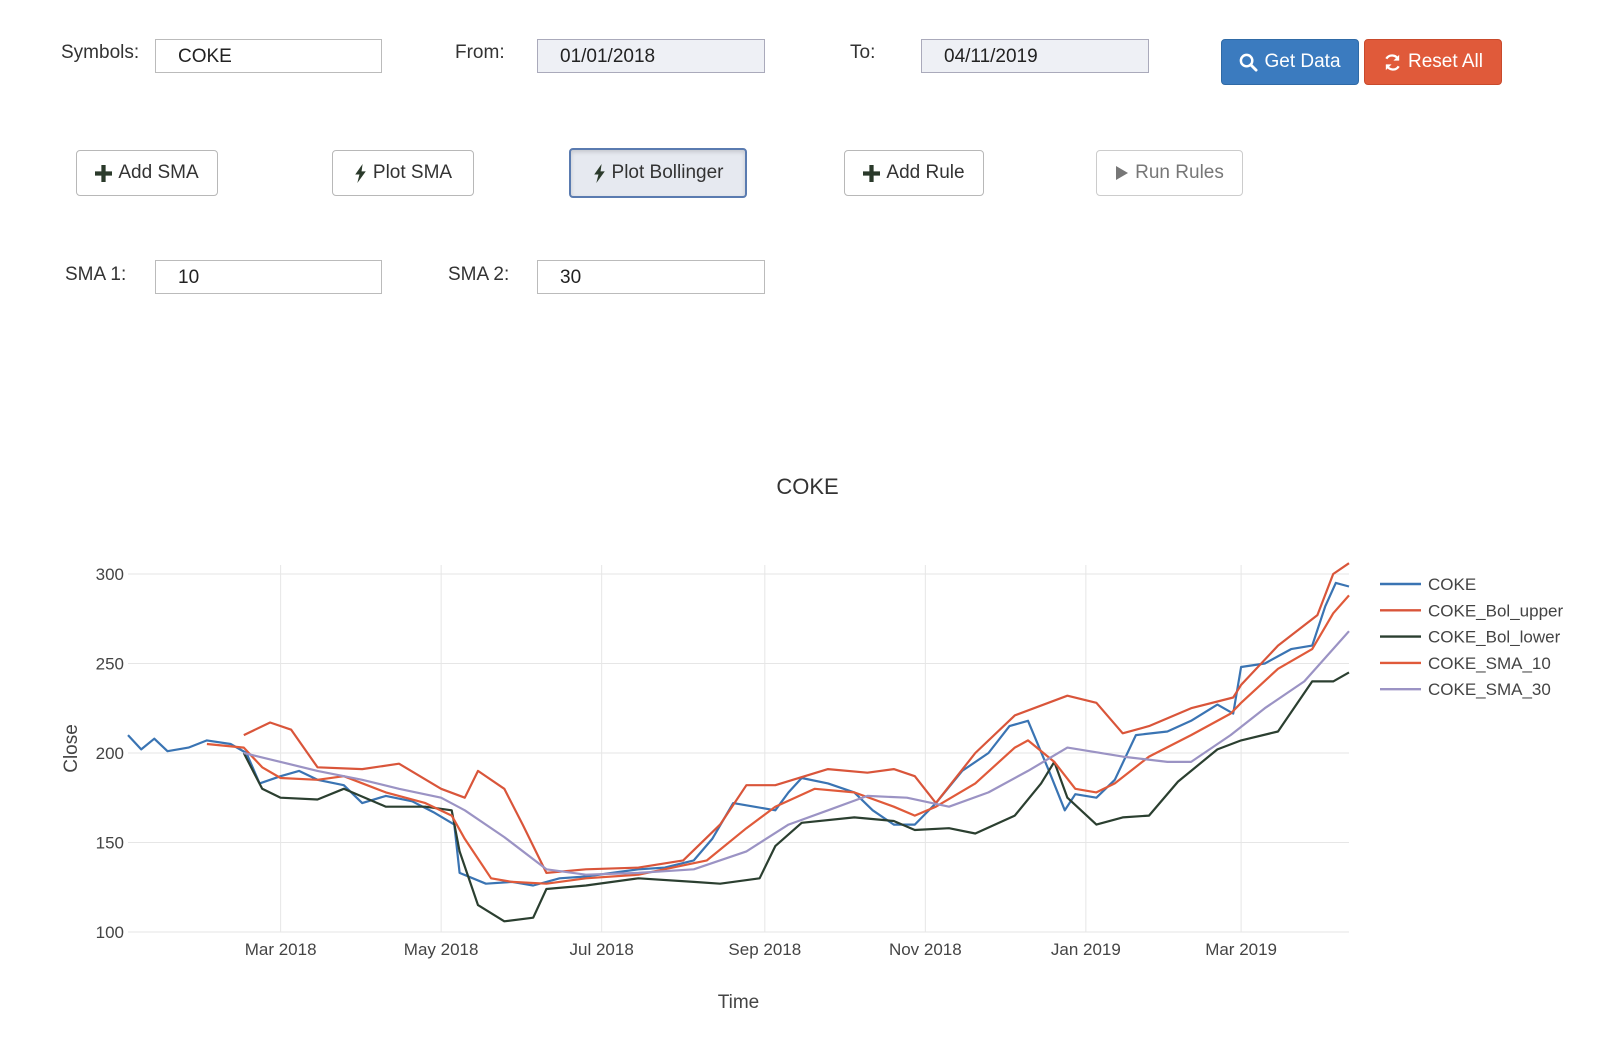 Image resolution: width=1600 pixels, height=1038 pixels. I want to click on play-icon, so click(1122, 173).